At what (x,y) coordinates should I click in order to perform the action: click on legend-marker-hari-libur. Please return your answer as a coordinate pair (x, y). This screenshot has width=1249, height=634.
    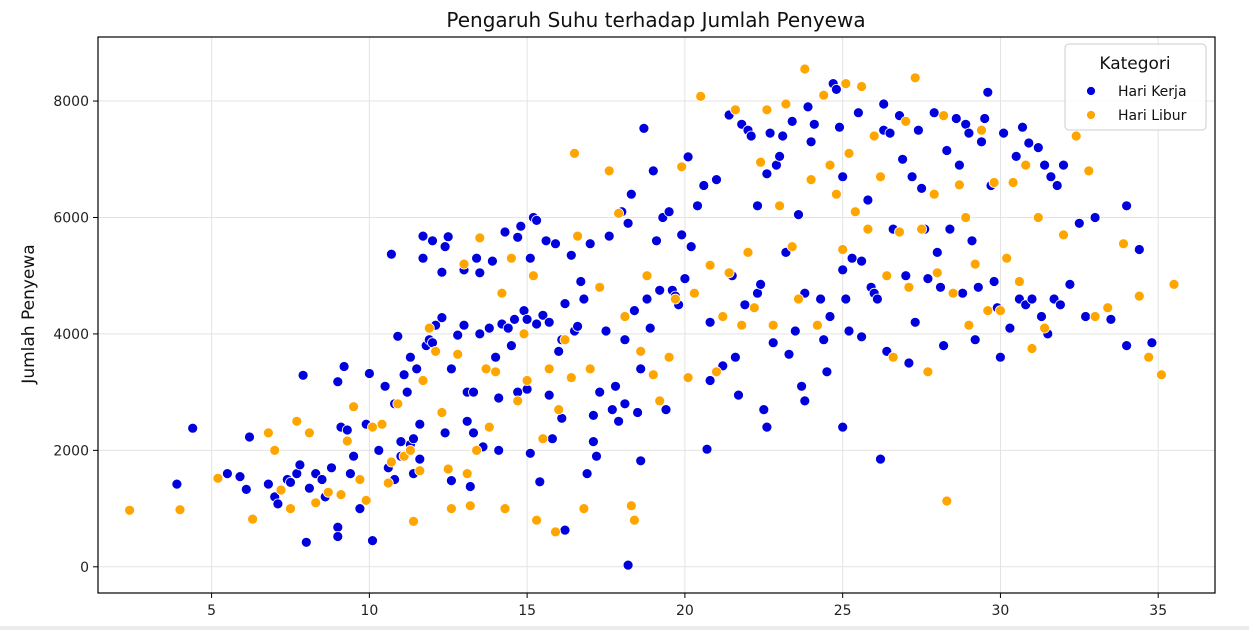
    Looking at the image, I should click on (1091, 115).